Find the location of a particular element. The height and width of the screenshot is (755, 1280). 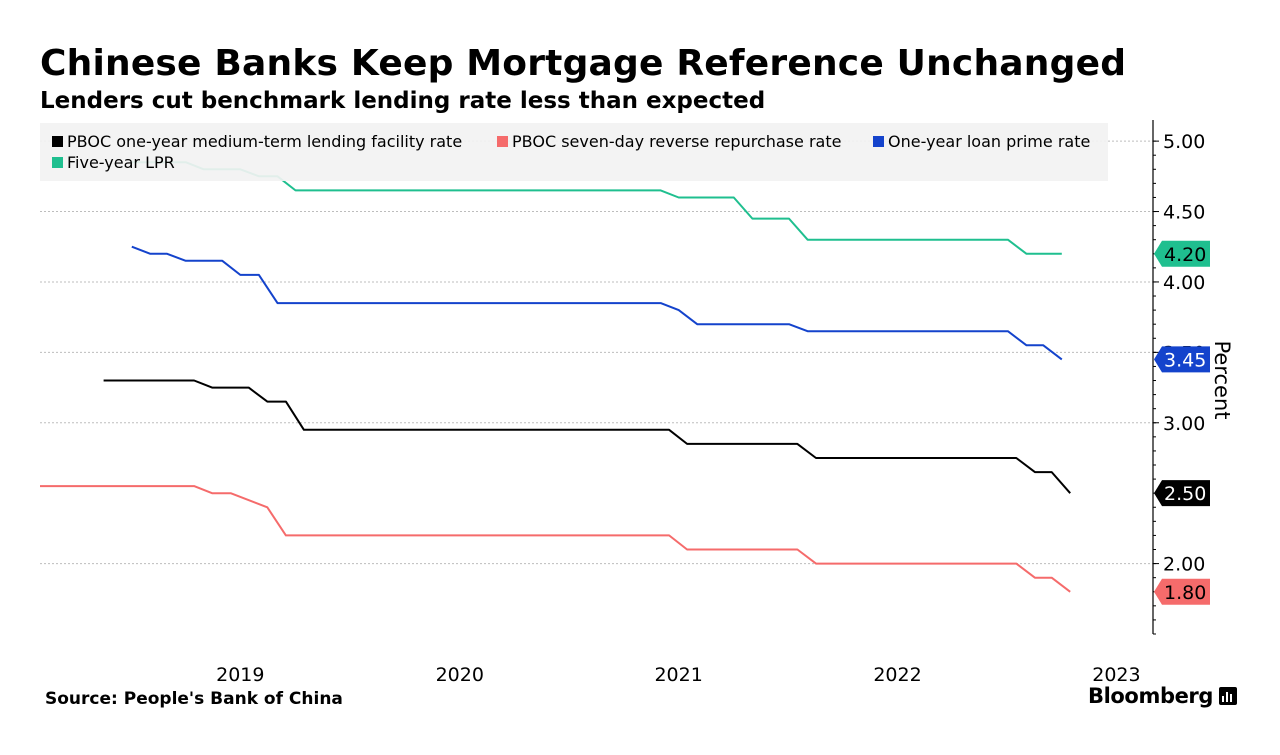

x-tick-label: 2021 is located at coordinates (678, 675).